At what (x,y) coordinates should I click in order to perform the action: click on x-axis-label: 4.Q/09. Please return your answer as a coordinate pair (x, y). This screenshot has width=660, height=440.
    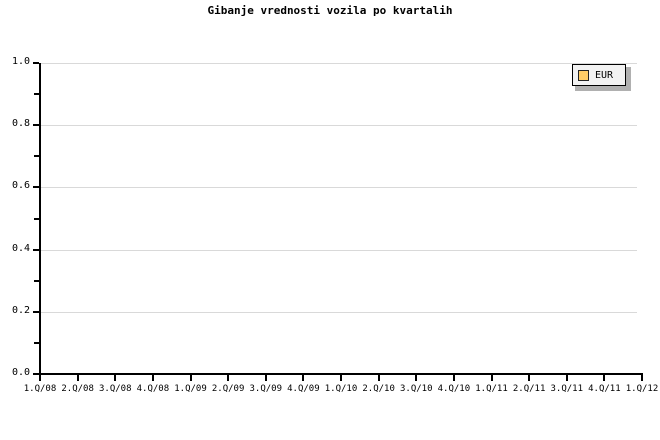
    Looking at the image, I should click on (303, 389).